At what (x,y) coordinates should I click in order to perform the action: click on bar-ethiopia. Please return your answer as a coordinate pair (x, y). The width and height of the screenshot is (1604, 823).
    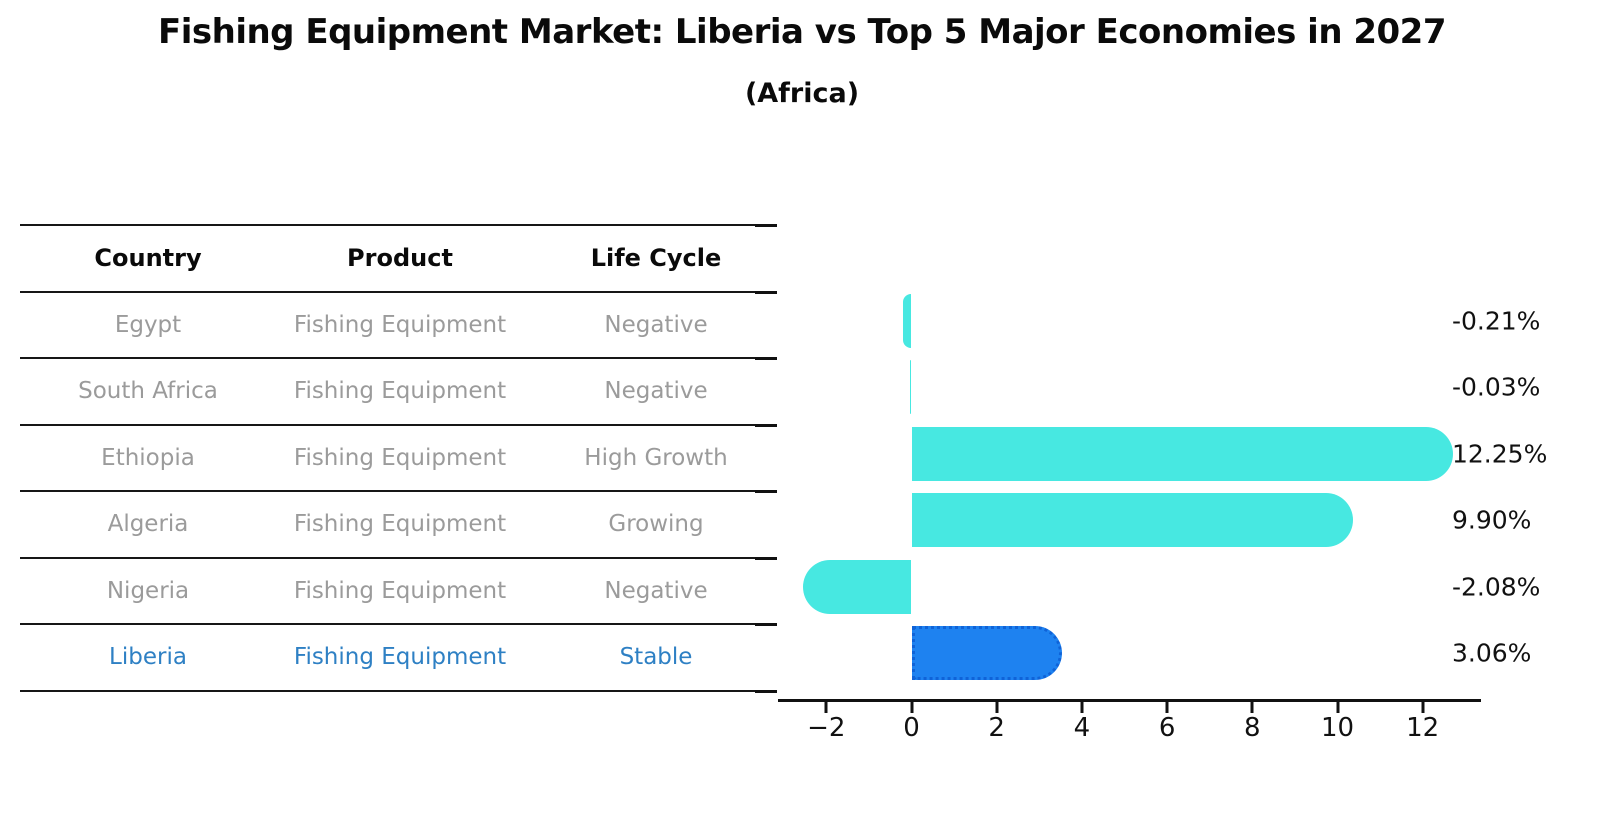
    Looking at the image, I should click on (1182, 453).